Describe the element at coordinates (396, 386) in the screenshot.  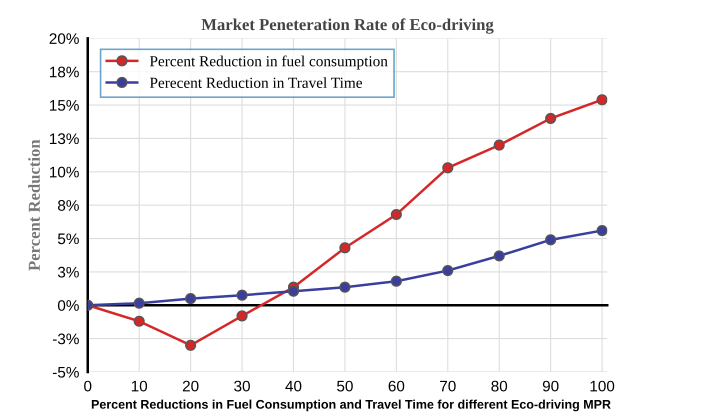
I see `x-tick-label: 60` at that location.